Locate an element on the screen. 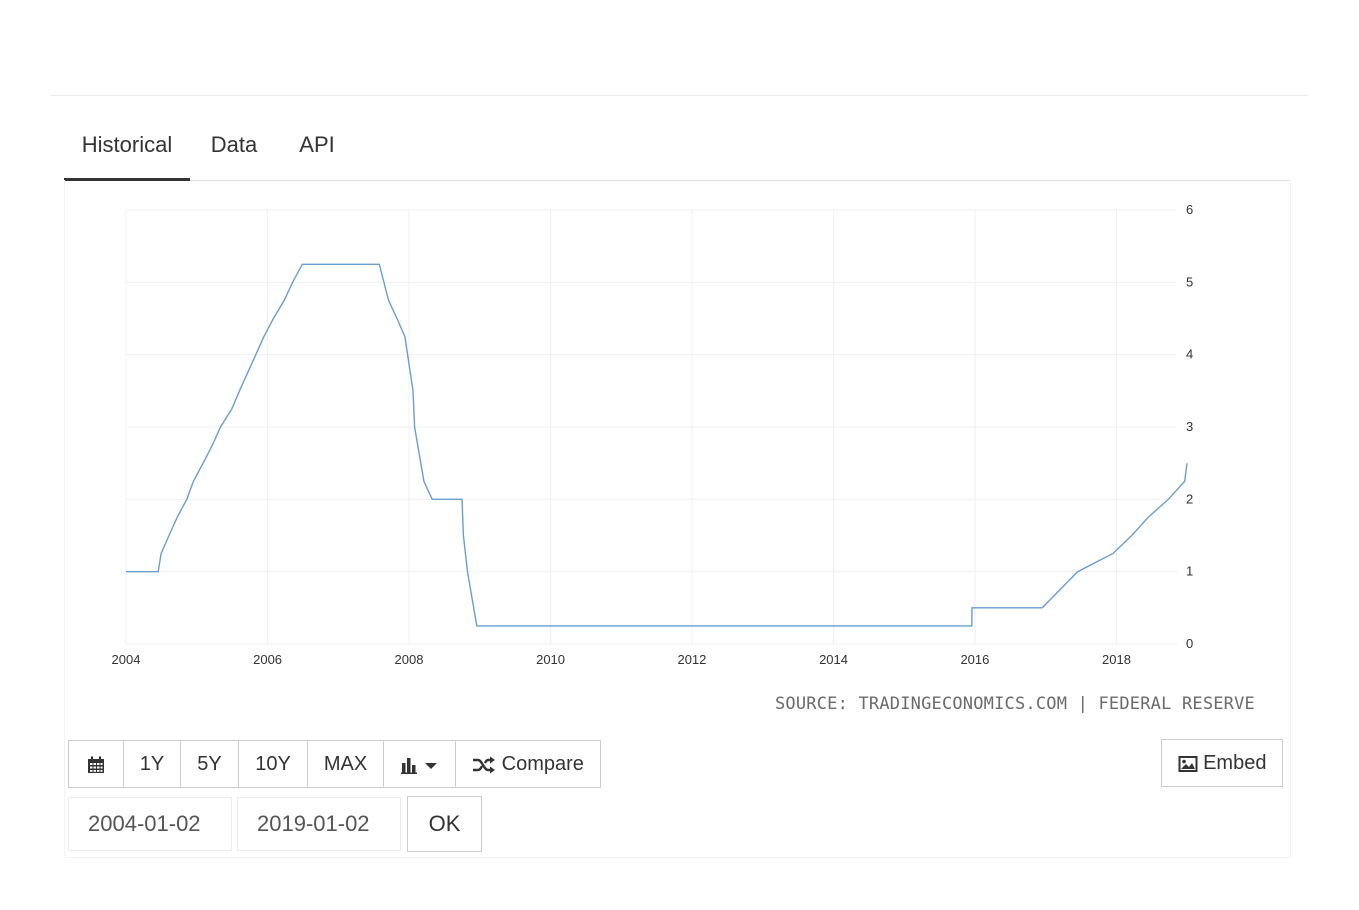 Image resolution: width=1359 pixels, height=910 pixels. embed-button: Embed is located at coordinates (1222, 763).